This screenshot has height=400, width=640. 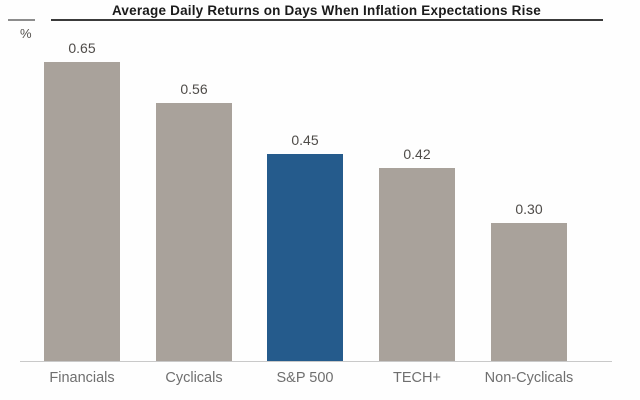 What do you see at coordinates (316, 361) in the screenshot?
I see `x-axis-line` at bounding box center [316, 361].